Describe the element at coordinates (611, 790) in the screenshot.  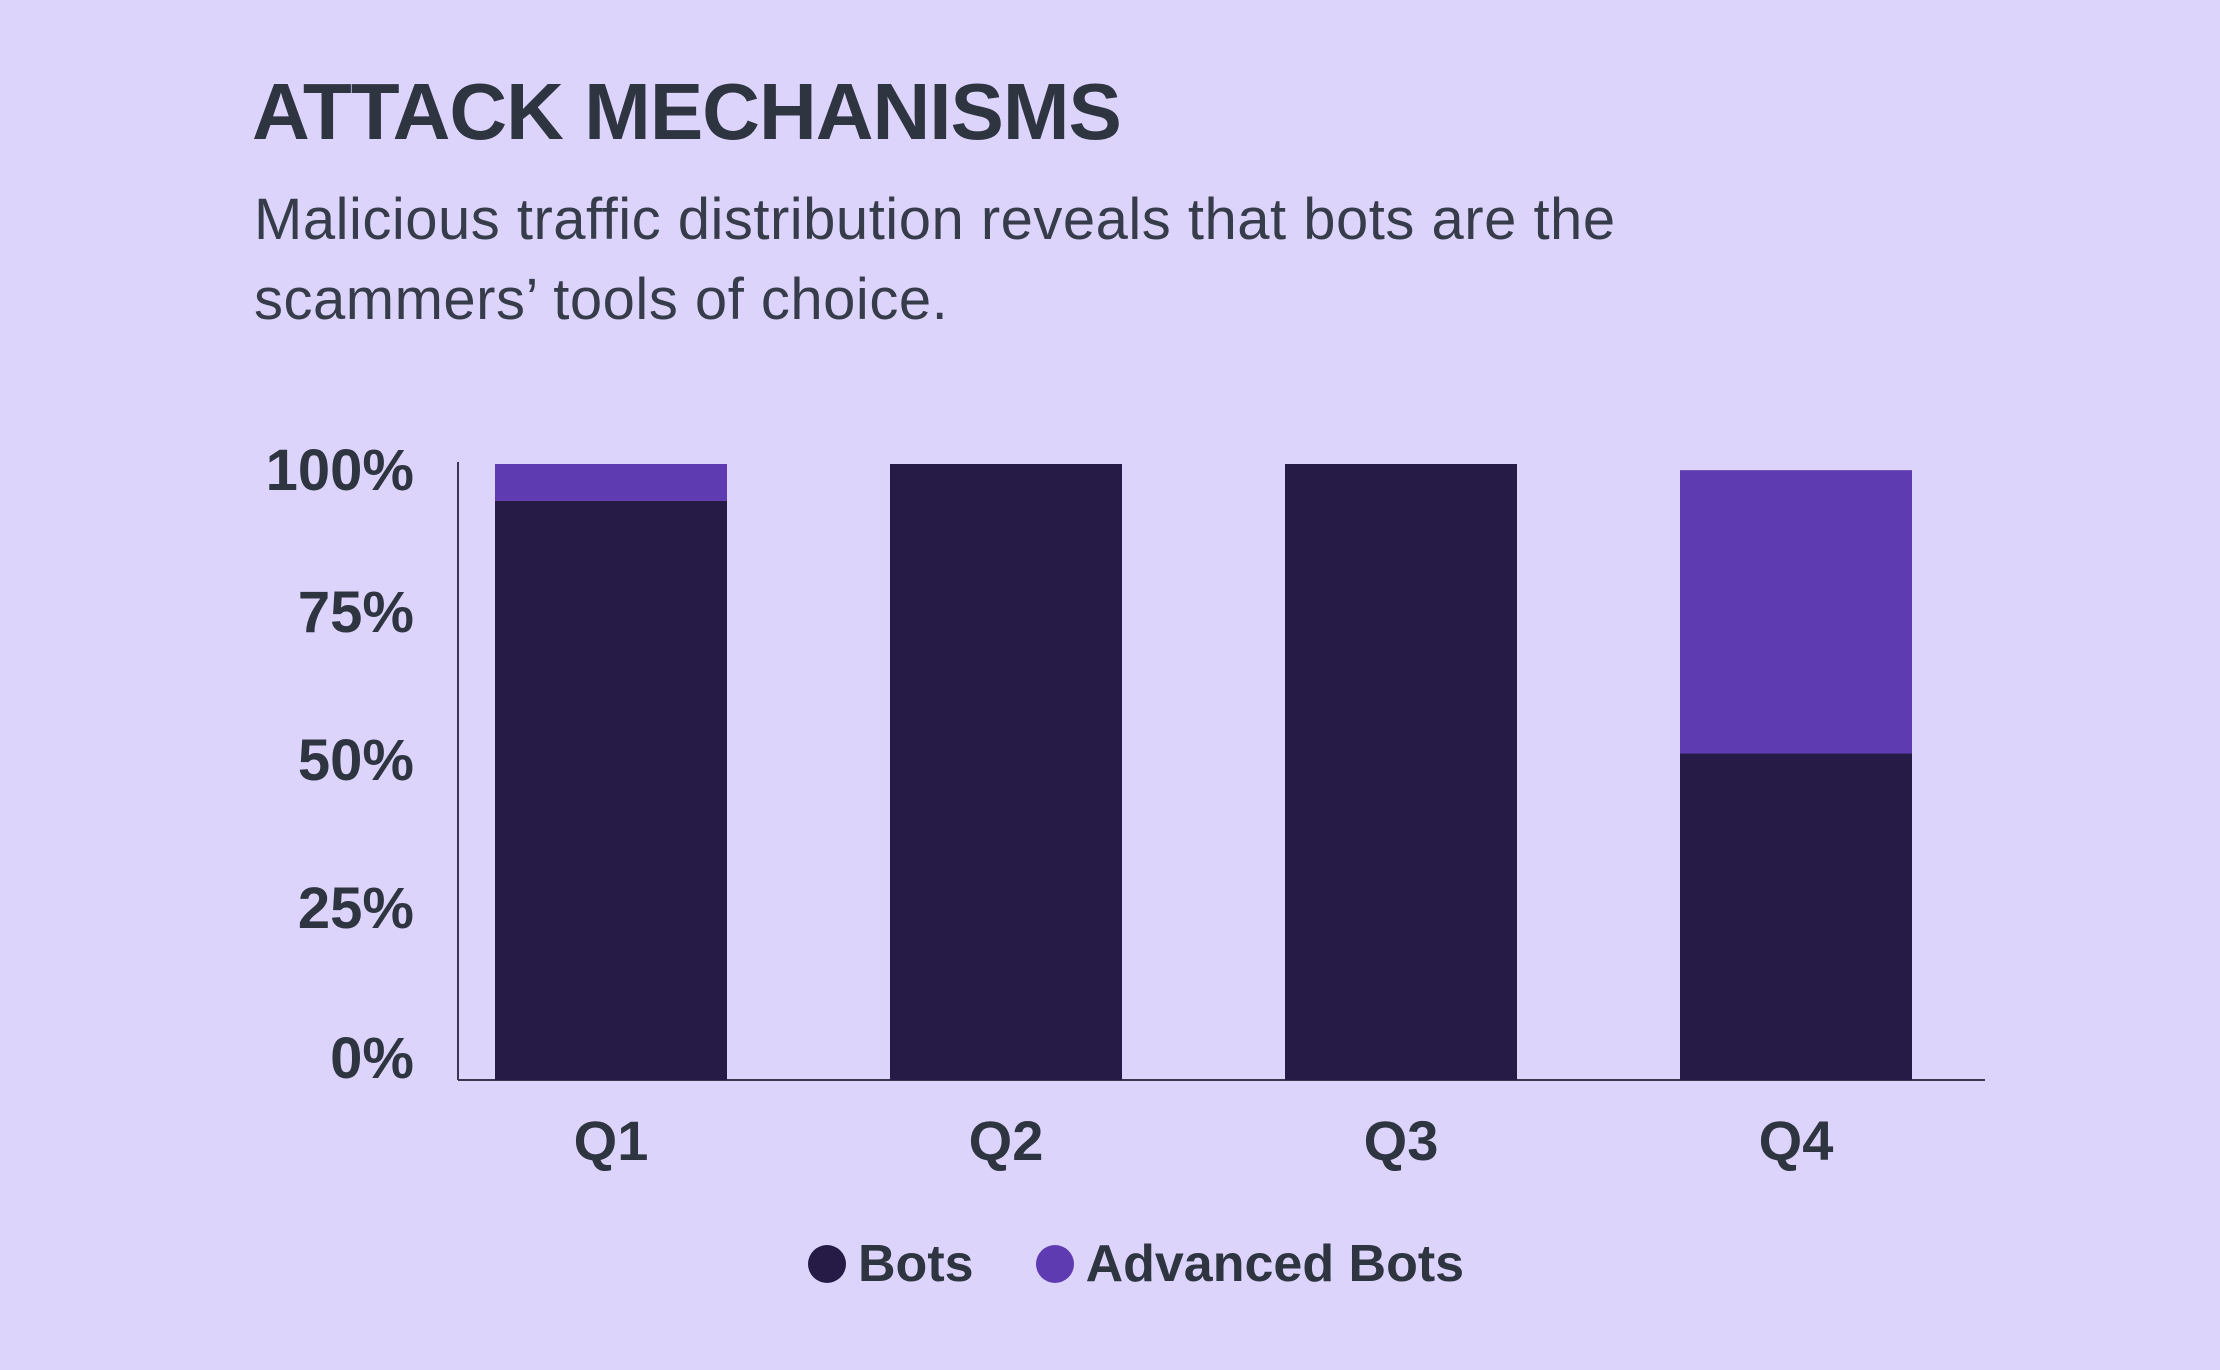
I see `bar-bots-q1` at that location.